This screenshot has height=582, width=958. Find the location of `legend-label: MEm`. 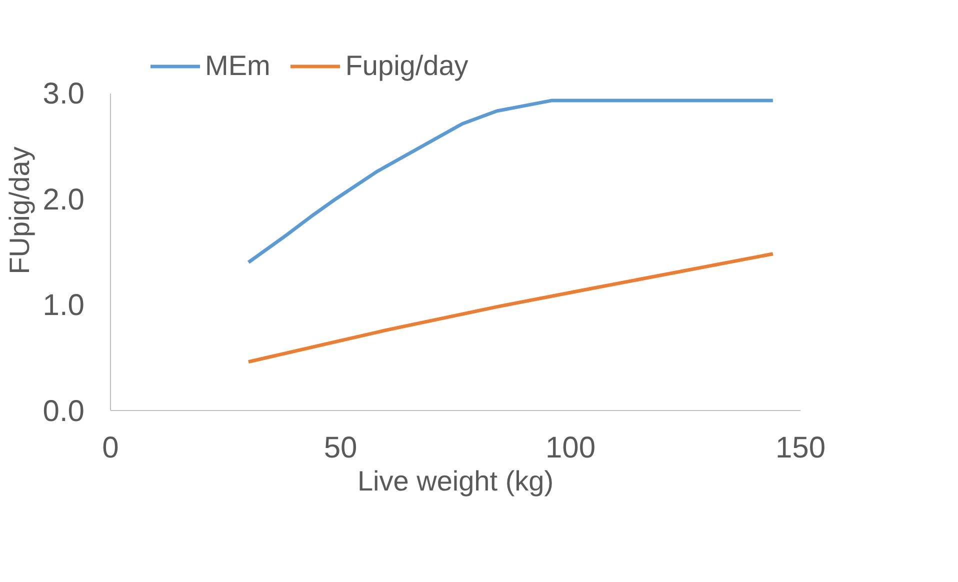

legend-label: MEm is located at coordinates (237, 66).